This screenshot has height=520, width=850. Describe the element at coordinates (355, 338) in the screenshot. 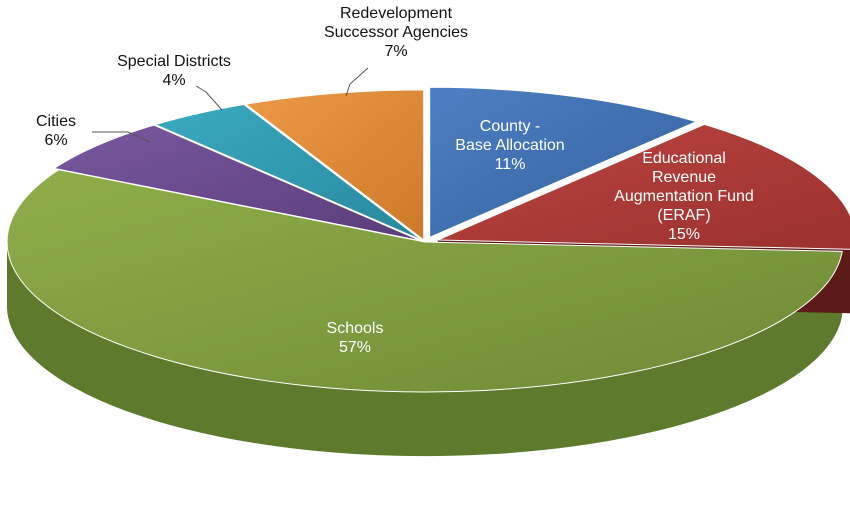

I see `schools-label: Schools 57%` at that location.